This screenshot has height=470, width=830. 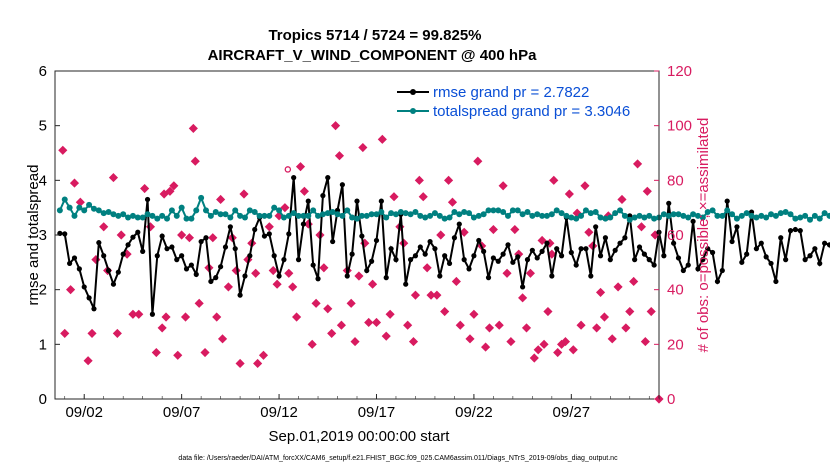 What do you see at coordinates (43, 290) in the screenshot?
I see `y-tick-label: 2` at bounding box center [43, 290].